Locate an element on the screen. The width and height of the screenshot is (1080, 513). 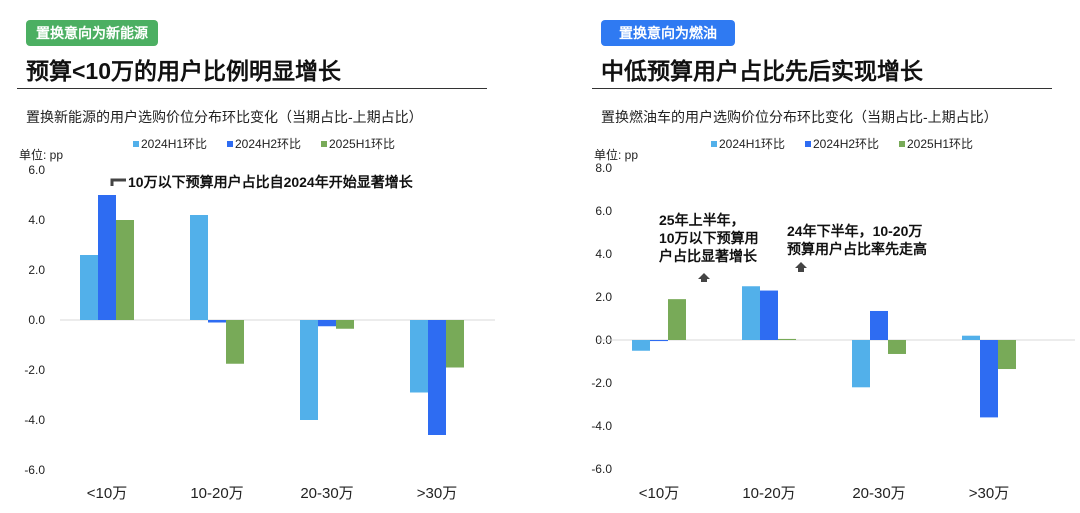
left-unit: 单位: pp is located at coordinates (41, 155).